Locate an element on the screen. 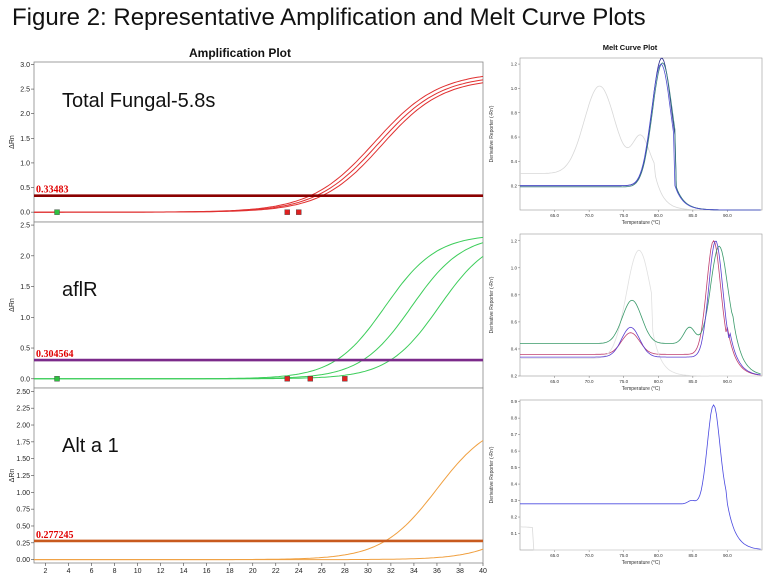 This screenshot has width=768, height=576. threshold-value-label: 0.277245 is located at coordinates (55, 535).